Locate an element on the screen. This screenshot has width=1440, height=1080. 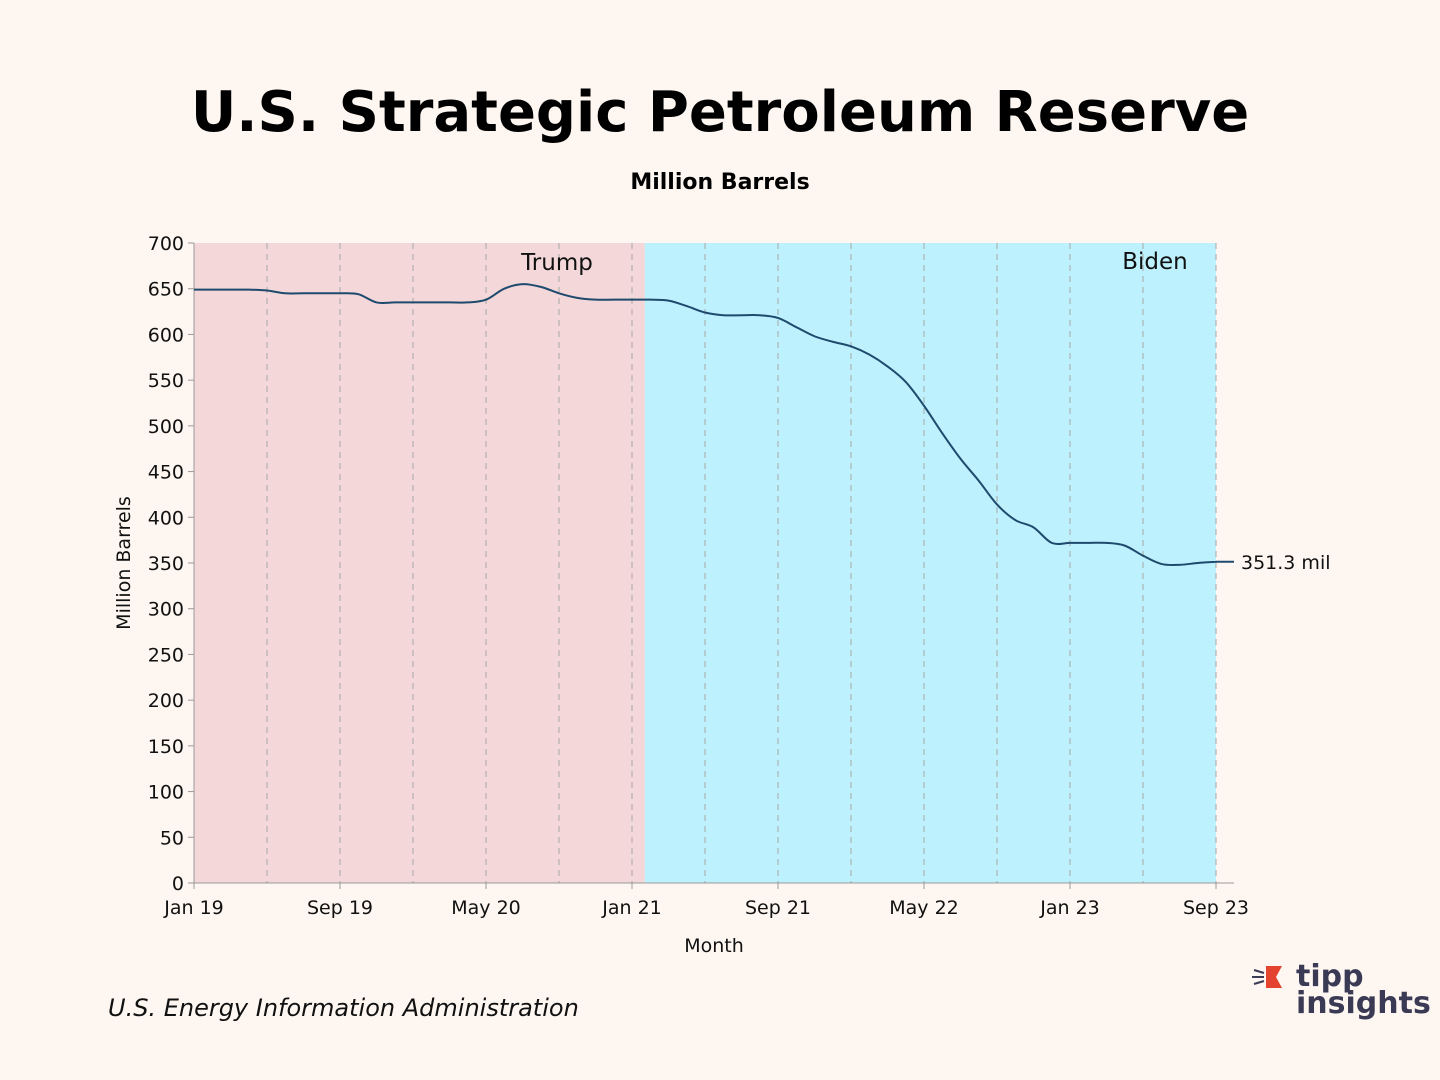
y-tick-label: 50 is located at coordinates (172, 838).